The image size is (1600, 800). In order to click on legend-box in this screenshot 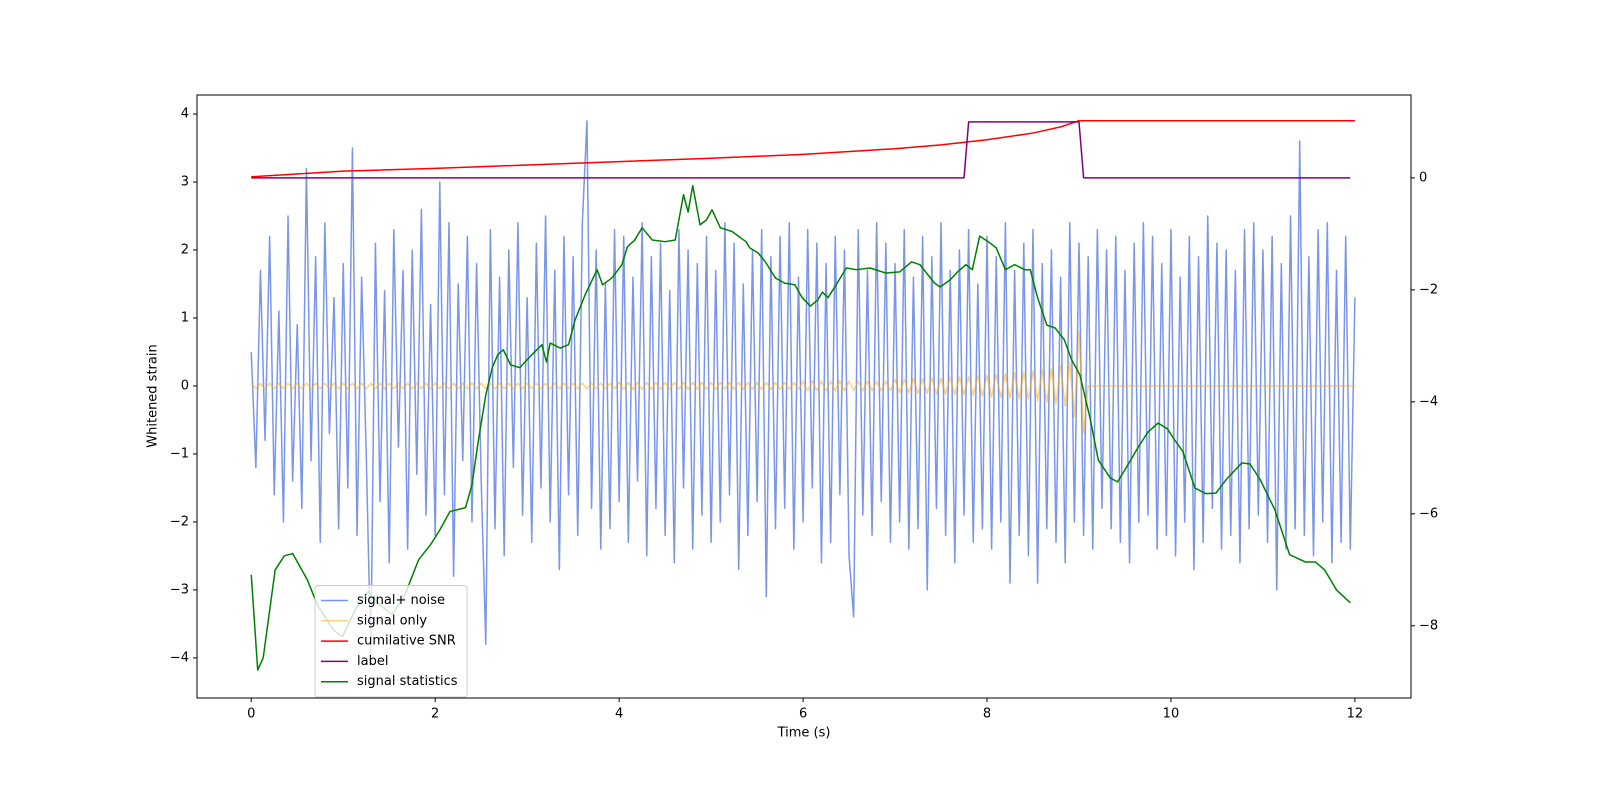, I will do `click(391, 641)`.